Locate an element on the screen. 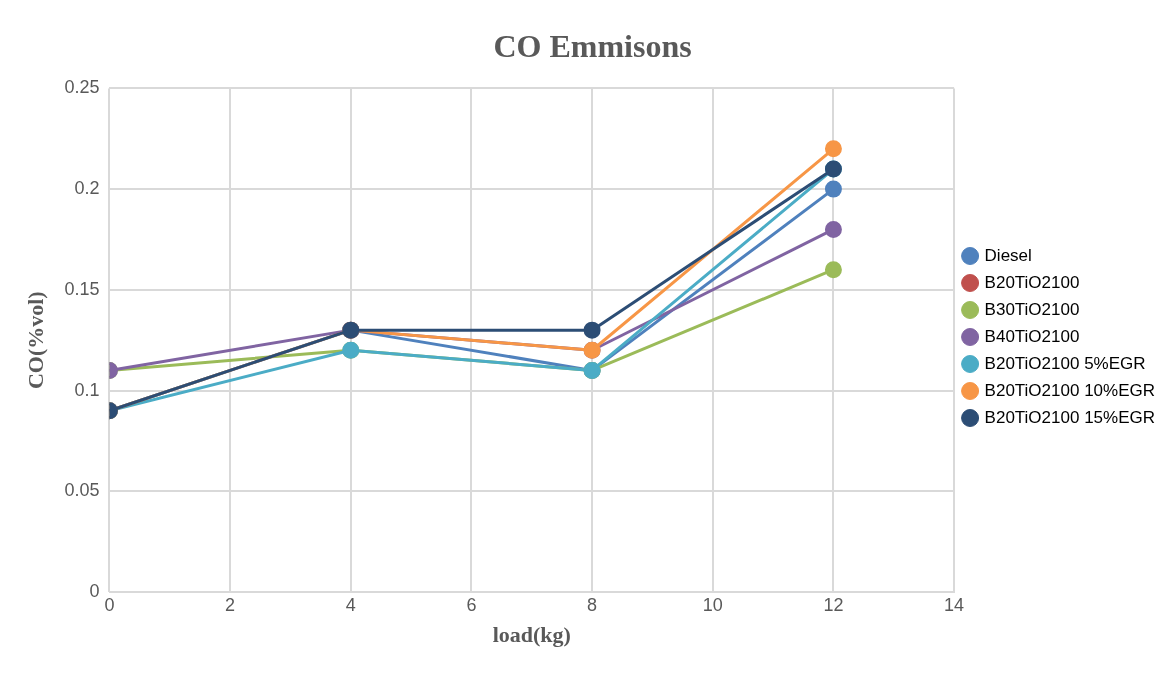 The height and width of the screenshot is (674, 1165). x-axis-title: load(kg) is located at coordinates (531, 635).